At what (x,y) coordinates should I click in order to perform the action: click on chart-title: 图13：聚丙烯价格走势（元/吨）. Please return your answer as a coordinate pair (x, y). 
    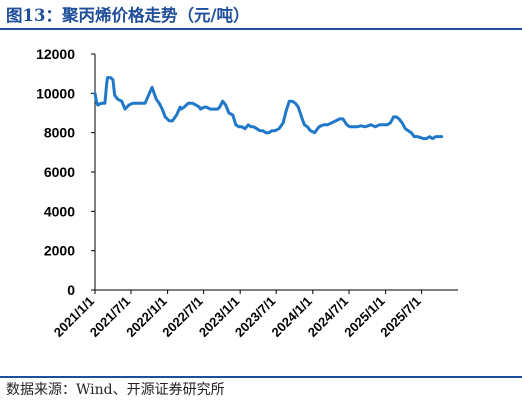
    Looking at the image, I should click on (128, 15).